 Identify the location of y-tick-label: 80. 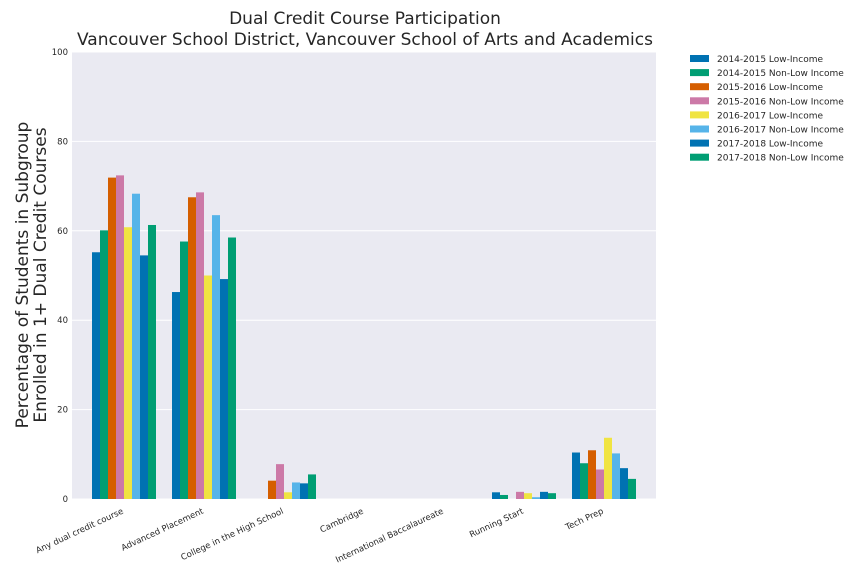
(62, 142).